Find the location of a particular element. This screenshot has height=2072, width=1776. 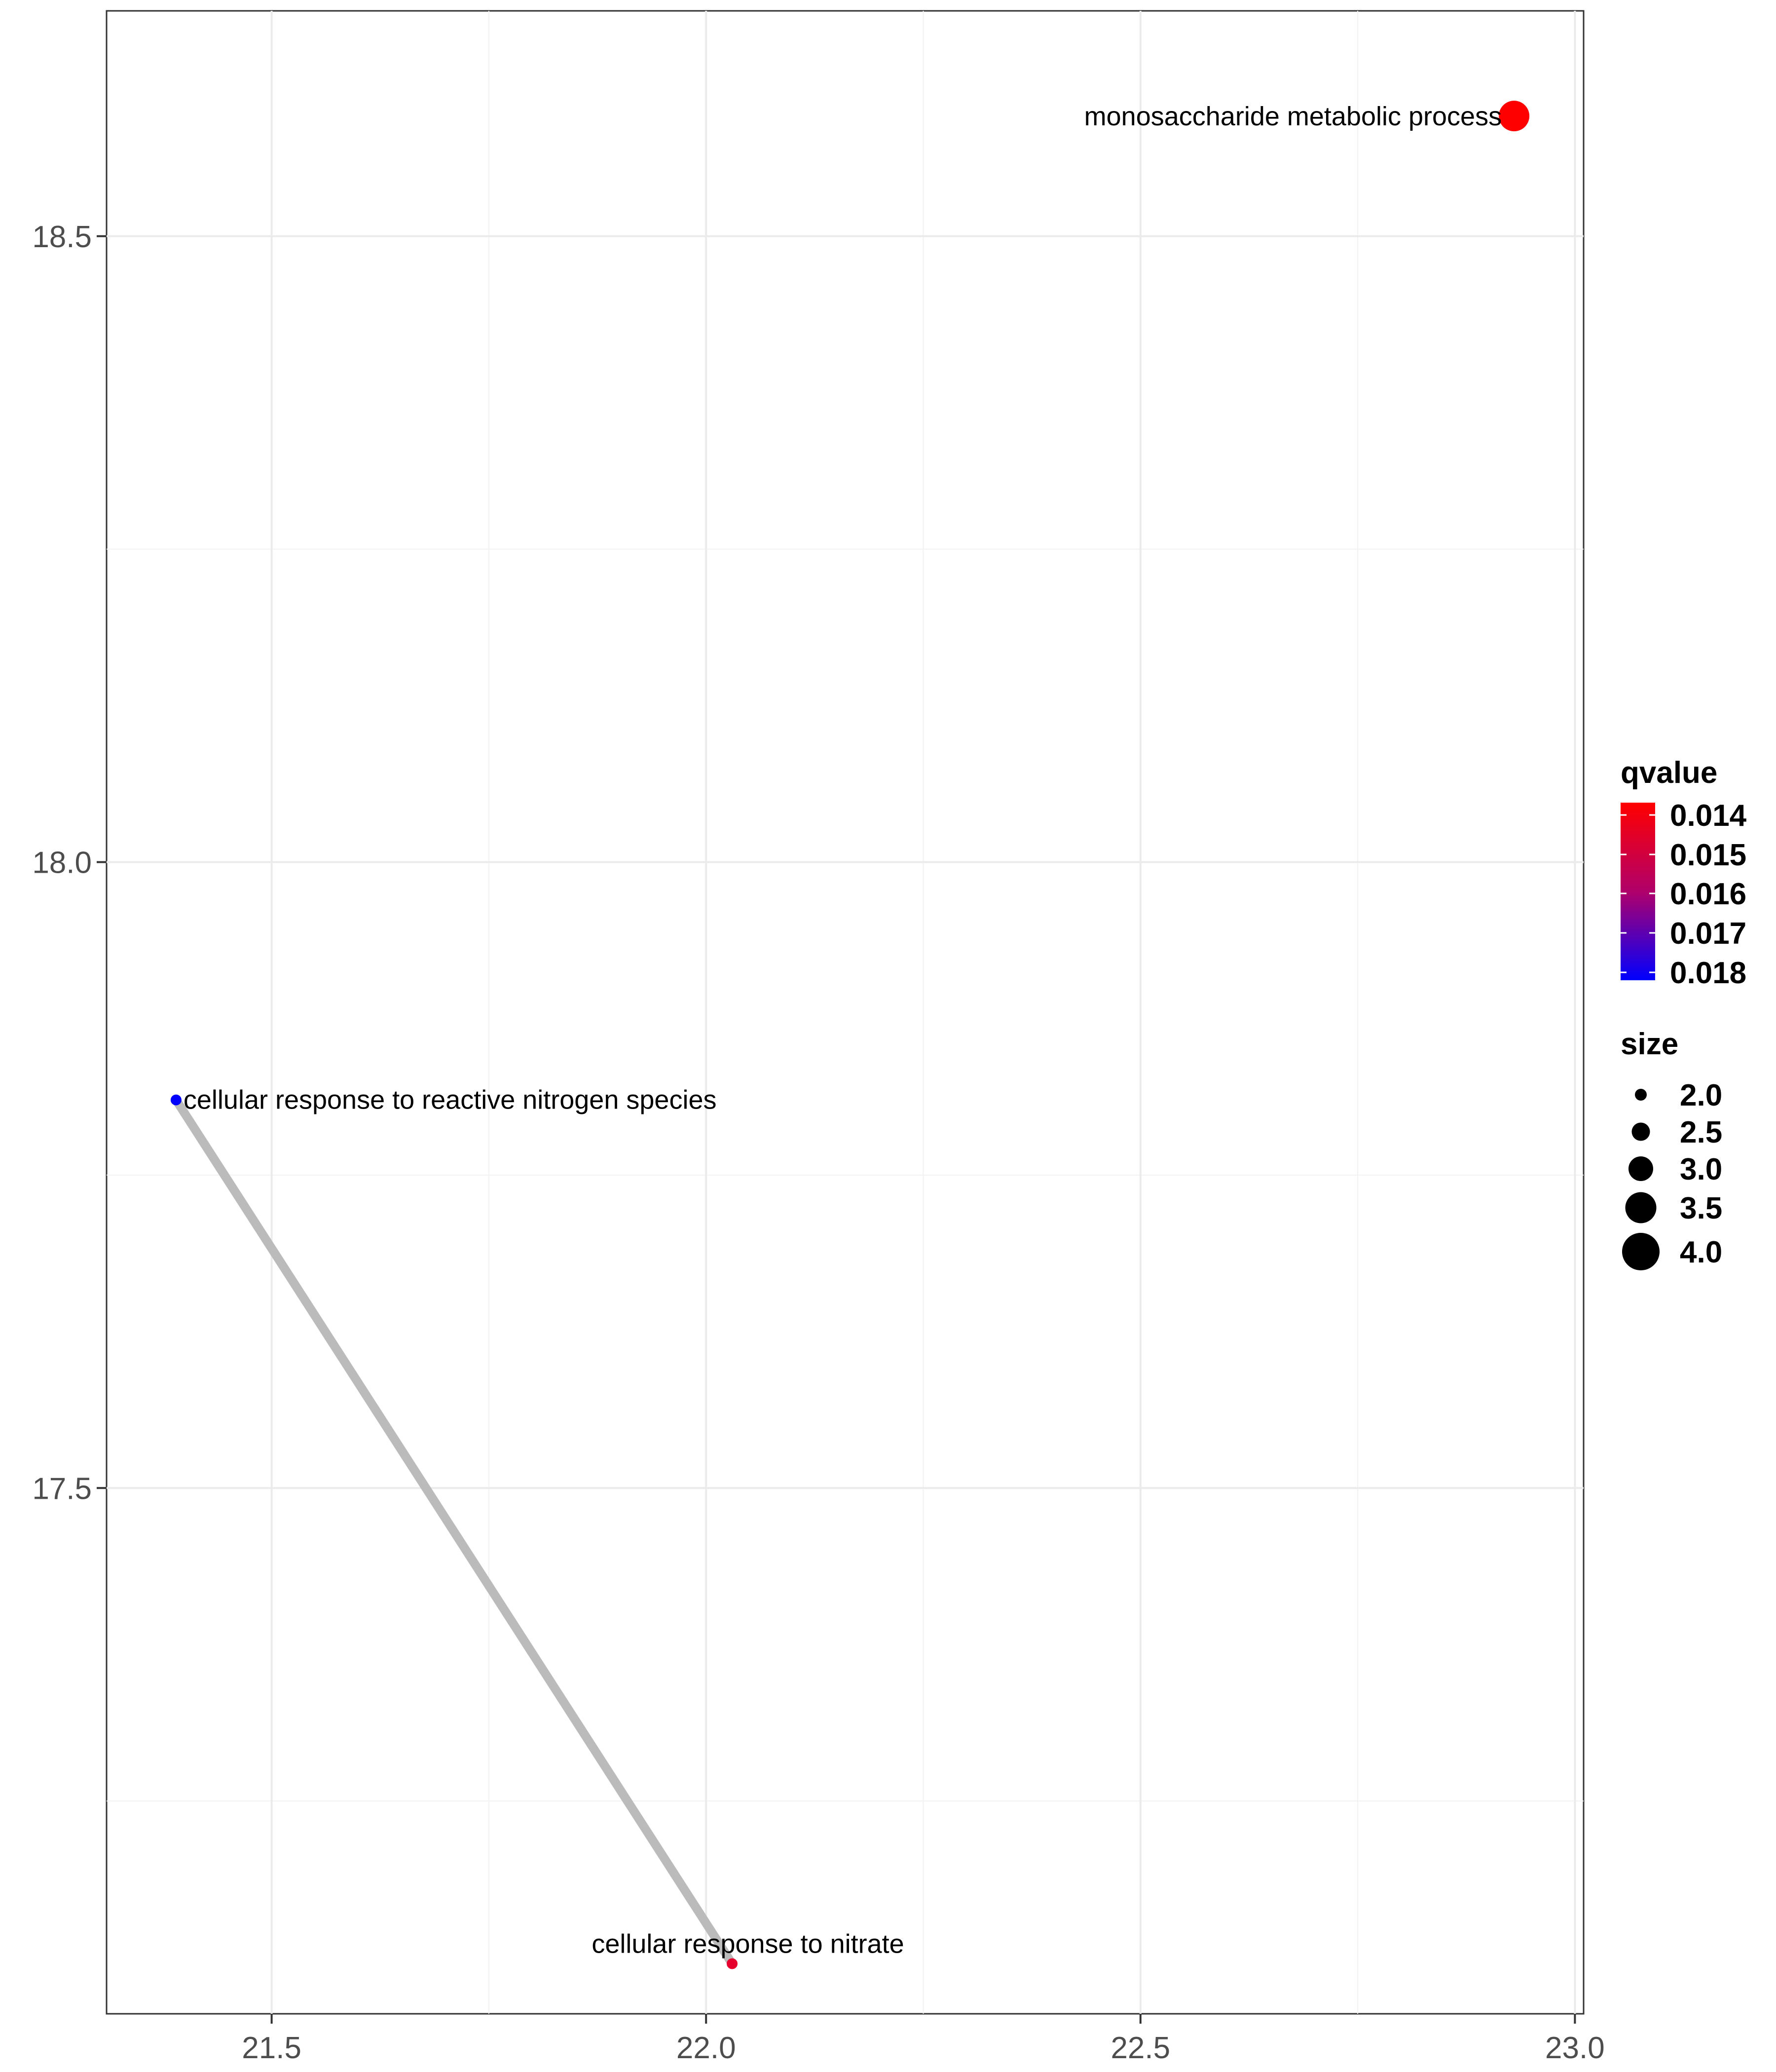

x-axis-tick-label: 23.0 is located at coordinates (1575, 2048).